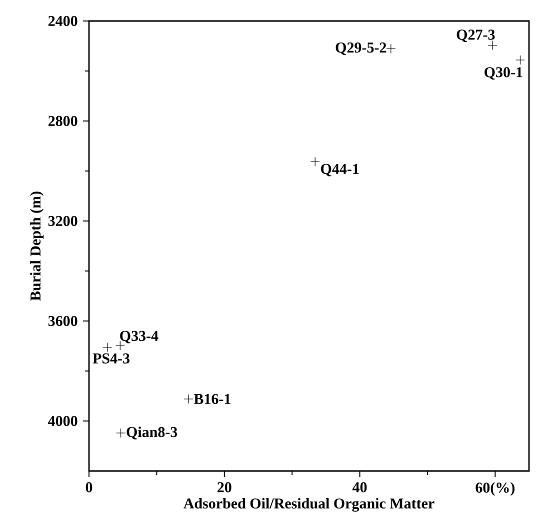  What do you see at coordinates (495, 489) in the screenshot?
I see `x-tick-label: 60(%)` at bounding box center [495, 489].